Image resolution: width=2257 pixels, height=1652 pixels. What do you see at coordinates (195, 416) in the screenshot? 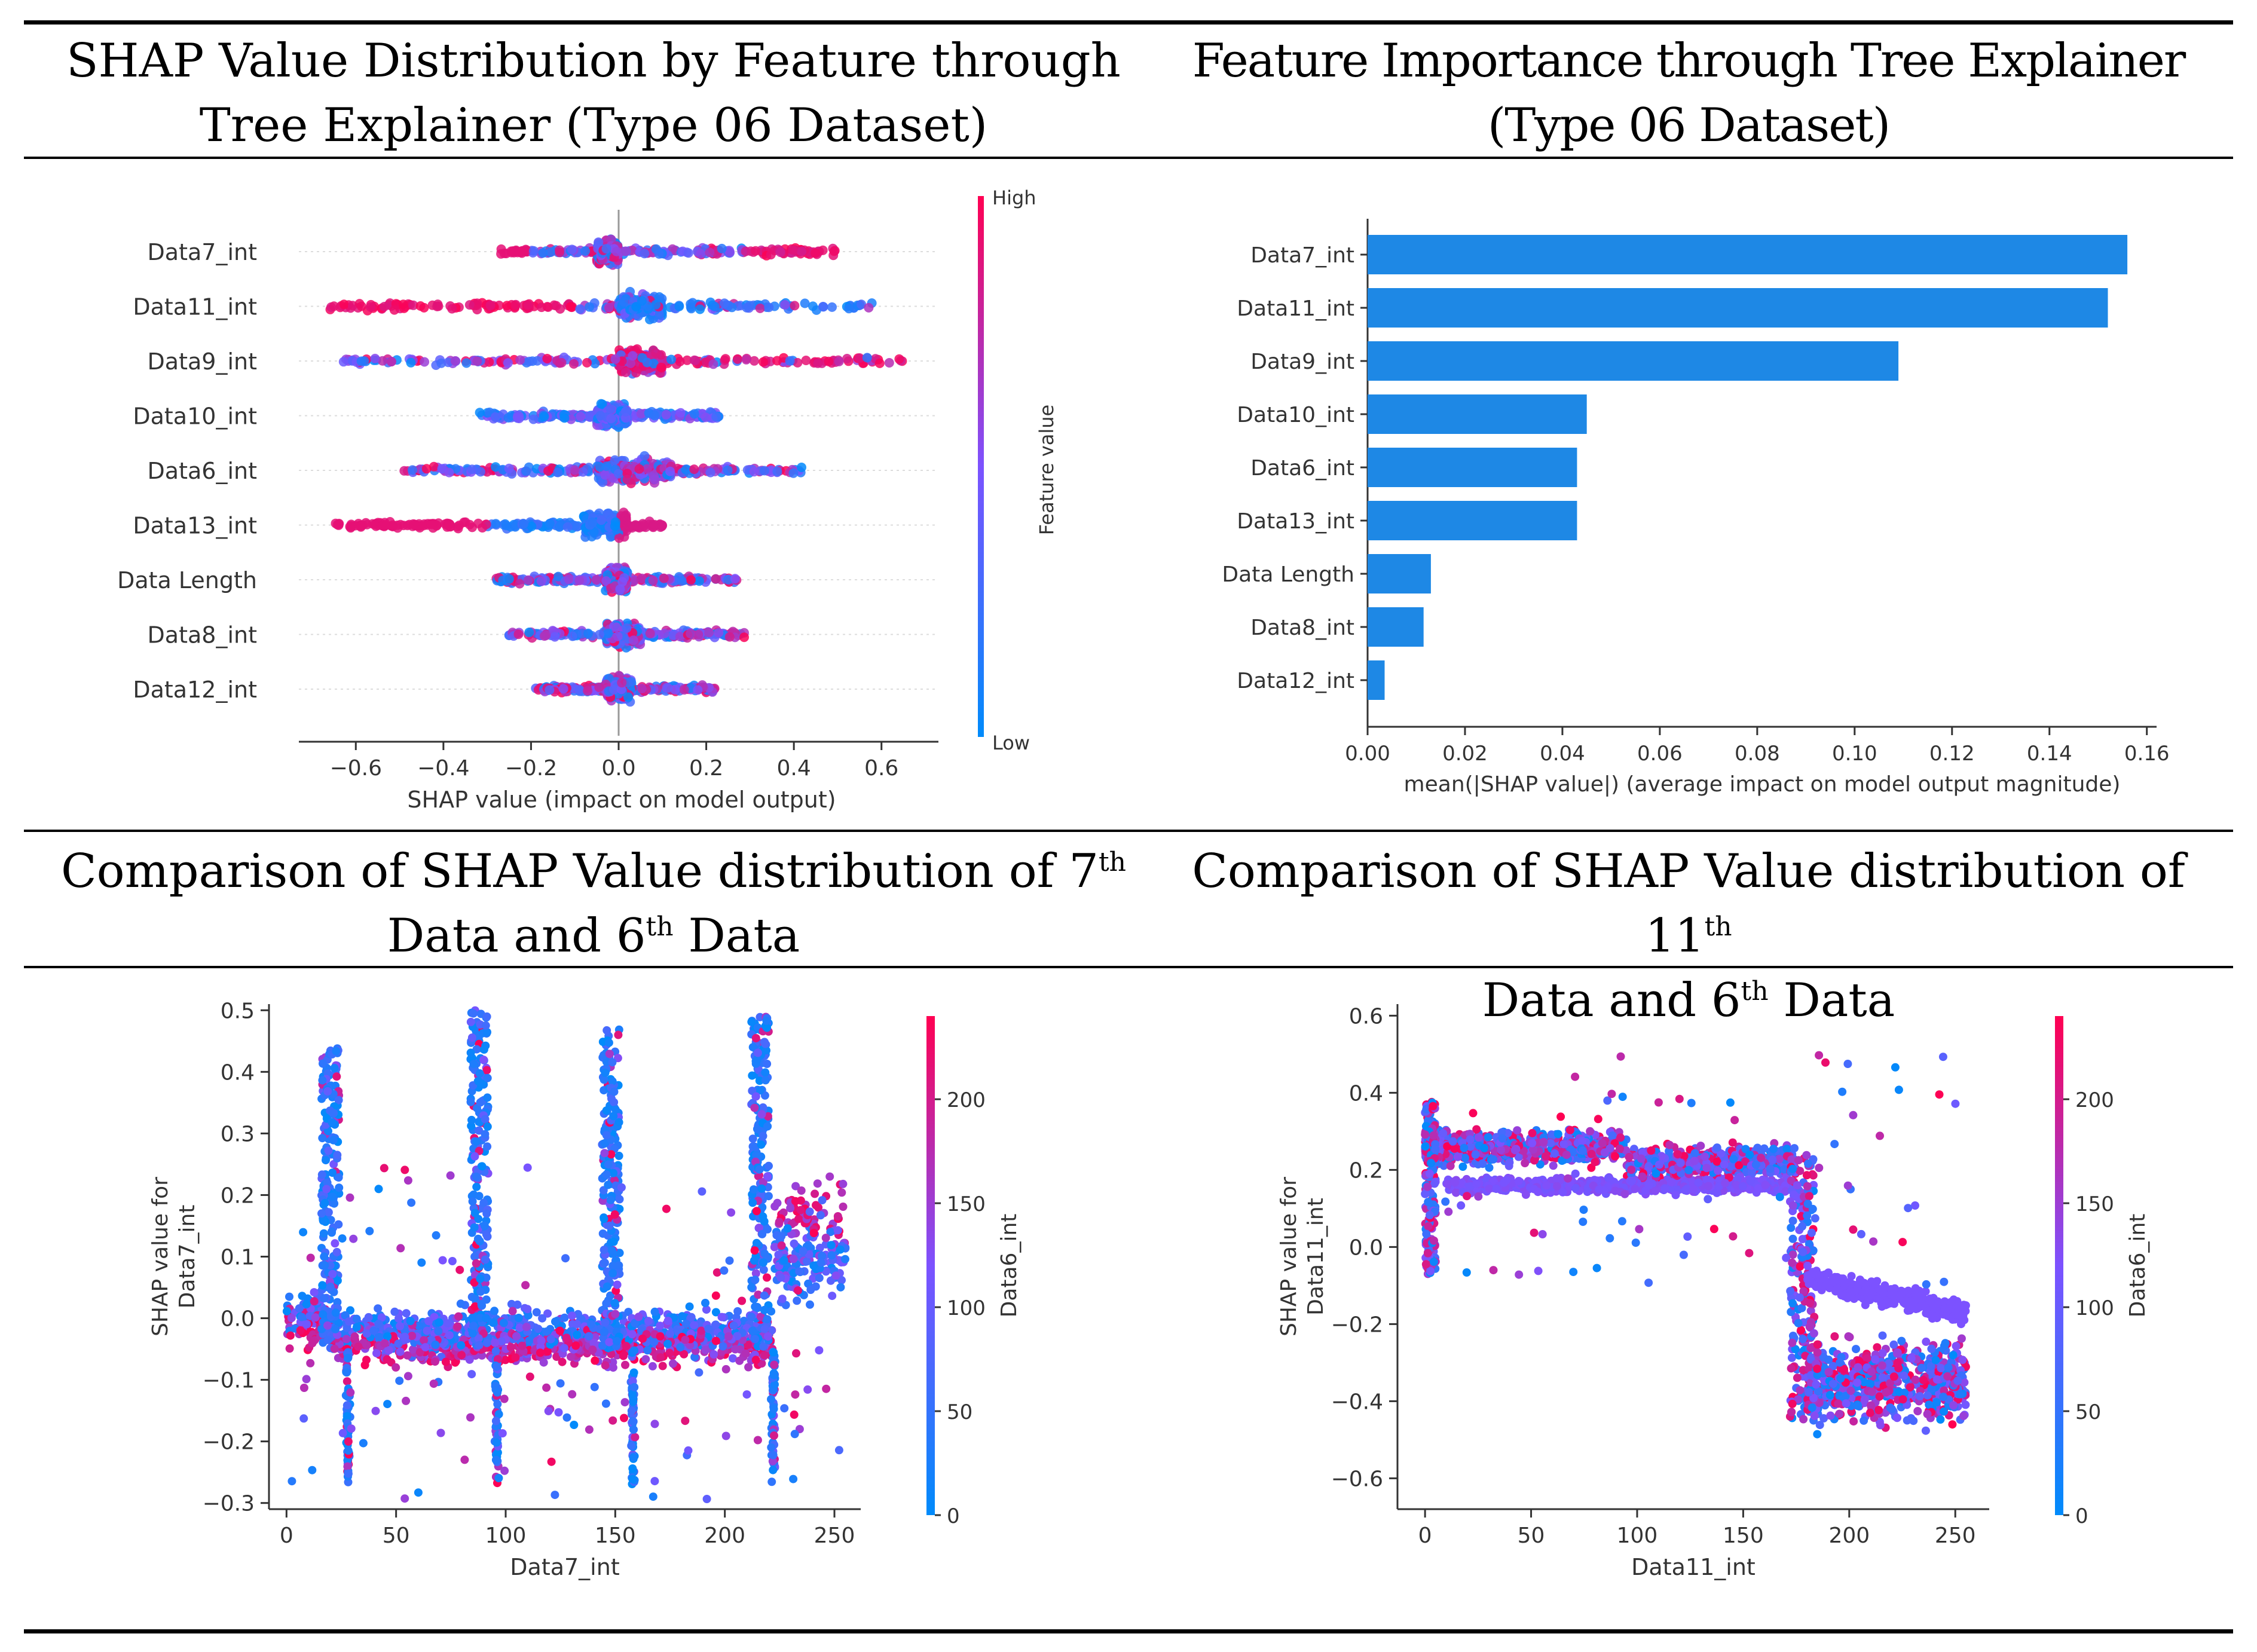
I see `feature-label: Data10_int` at bounding box center [195, 416].